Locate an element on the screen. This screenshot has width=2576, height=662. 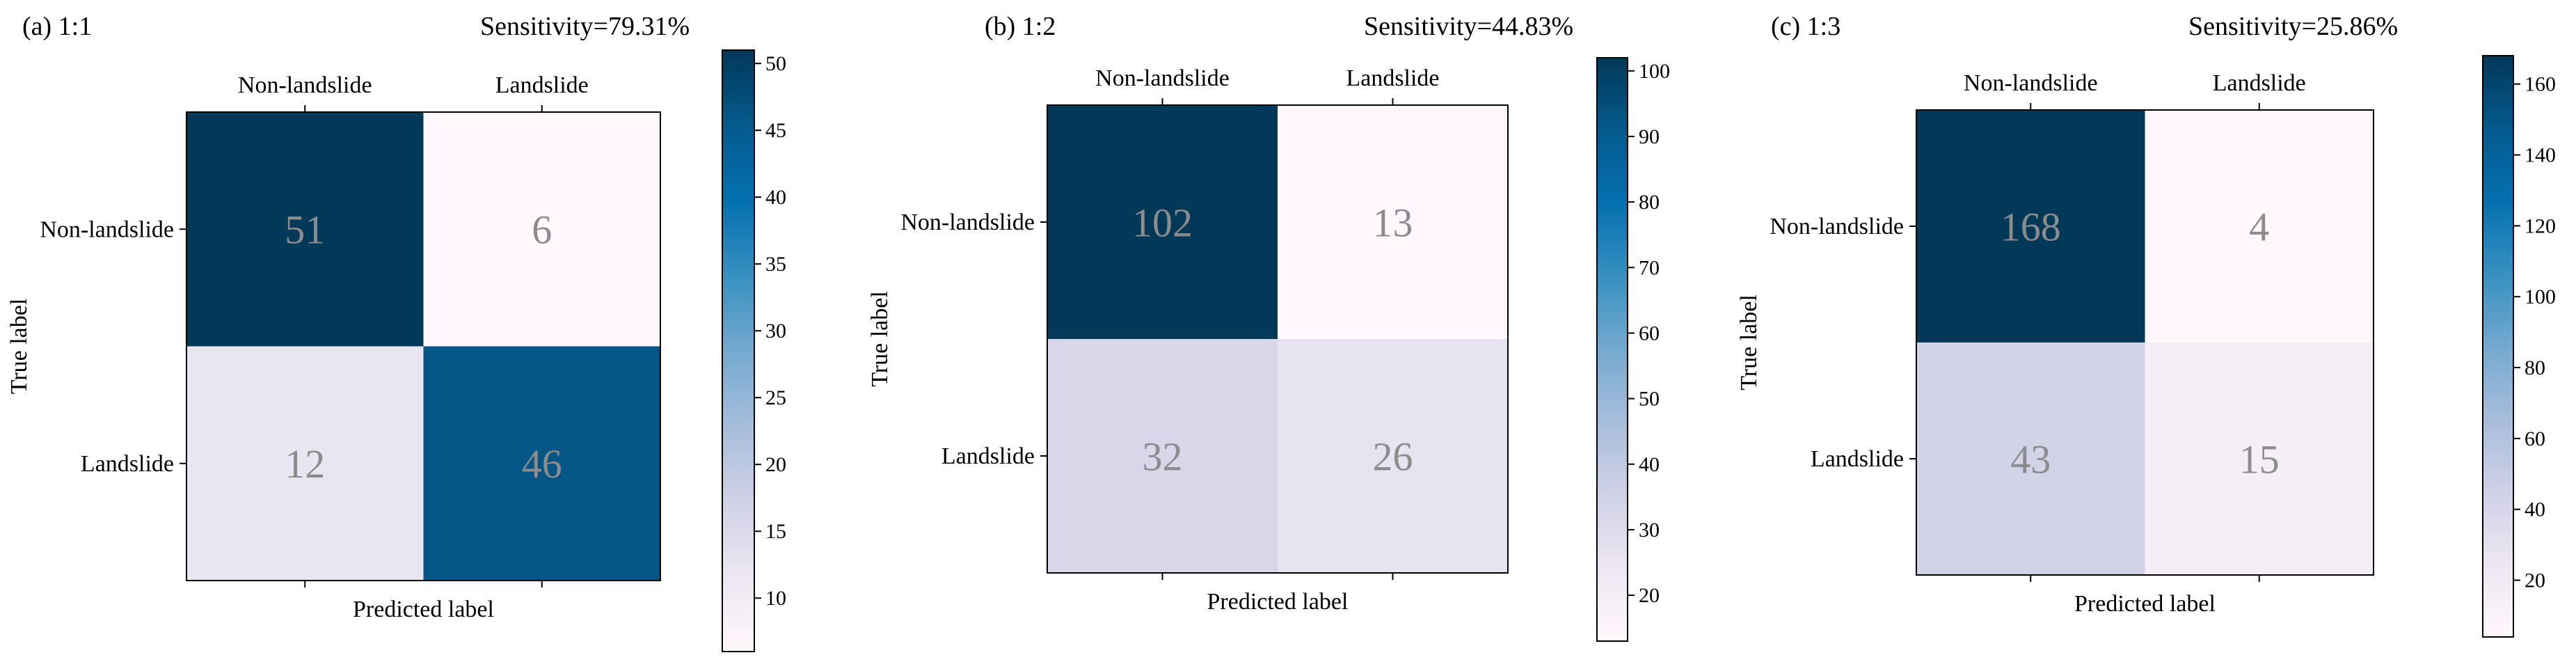
cell-value-label: 168 is located at coordinates (2031, 226).